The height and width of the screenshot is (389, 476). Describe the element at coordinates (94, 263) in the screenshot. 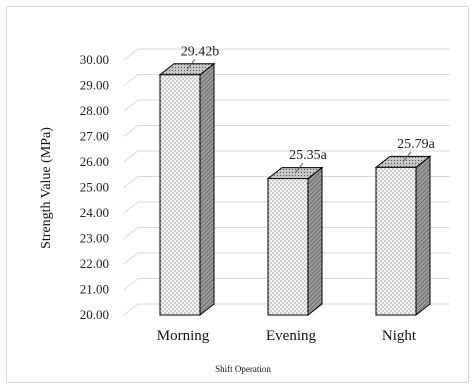

I see `y-tick-label: 22.00` at that location.